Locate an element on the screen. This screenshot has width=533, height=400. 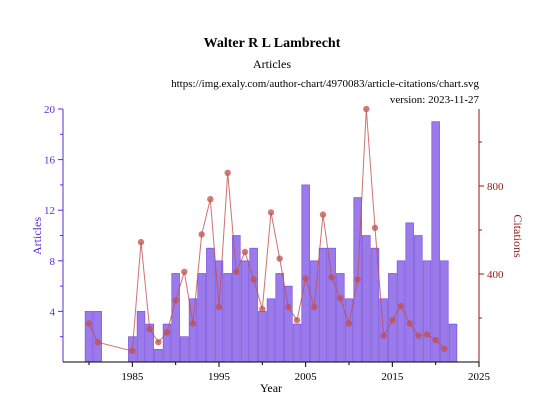
citations-point-1996 is located at coordinates (227, 172).